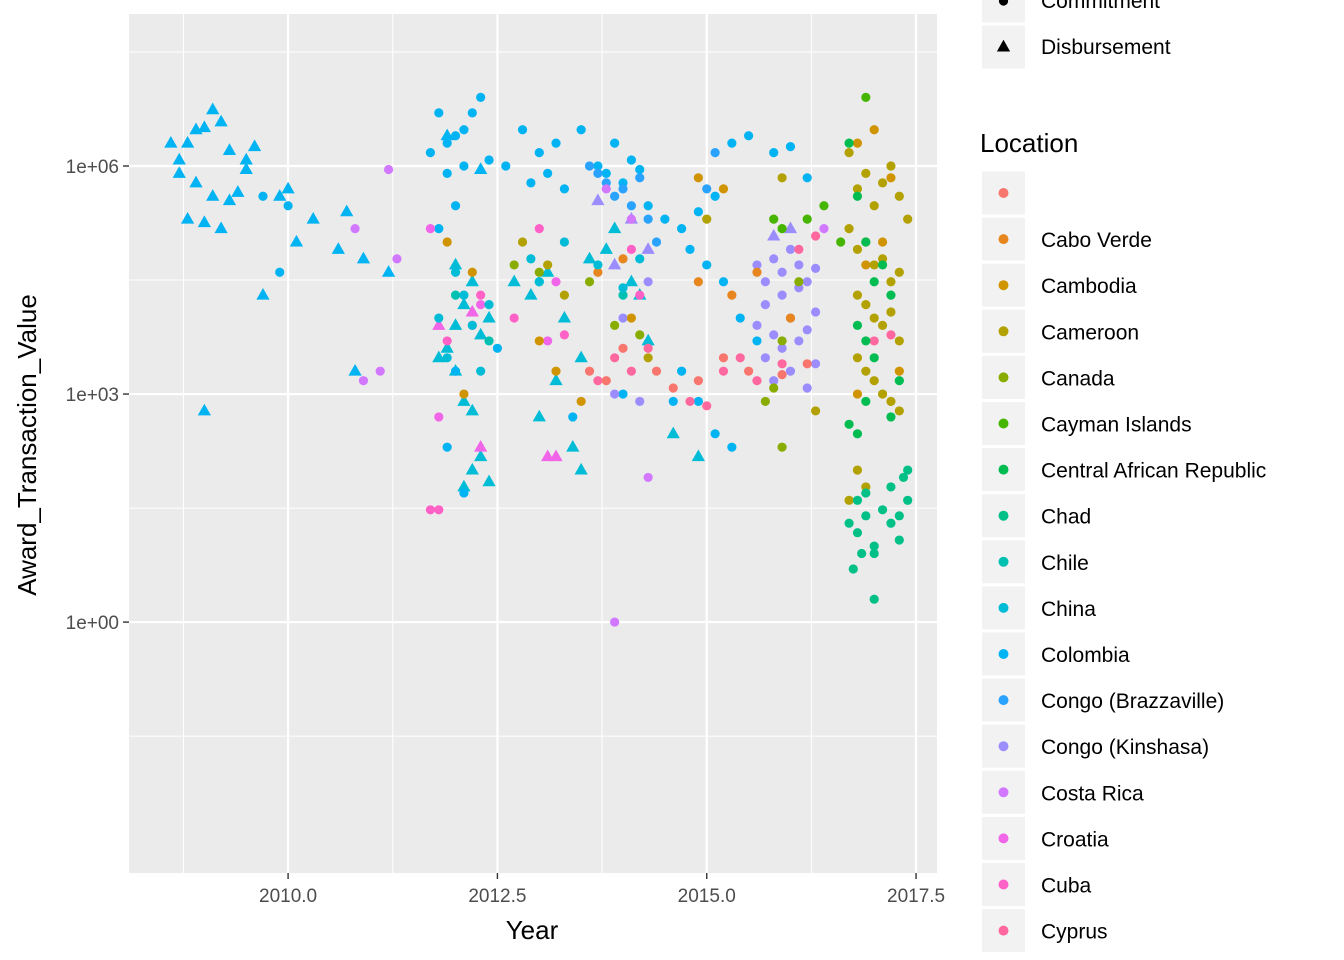 The width and height of the screenshot is (1344, 960). Describe the element at coordinates (1116, 425) in the screenshot. I see `legend-label: Cayman Islands` at that location.